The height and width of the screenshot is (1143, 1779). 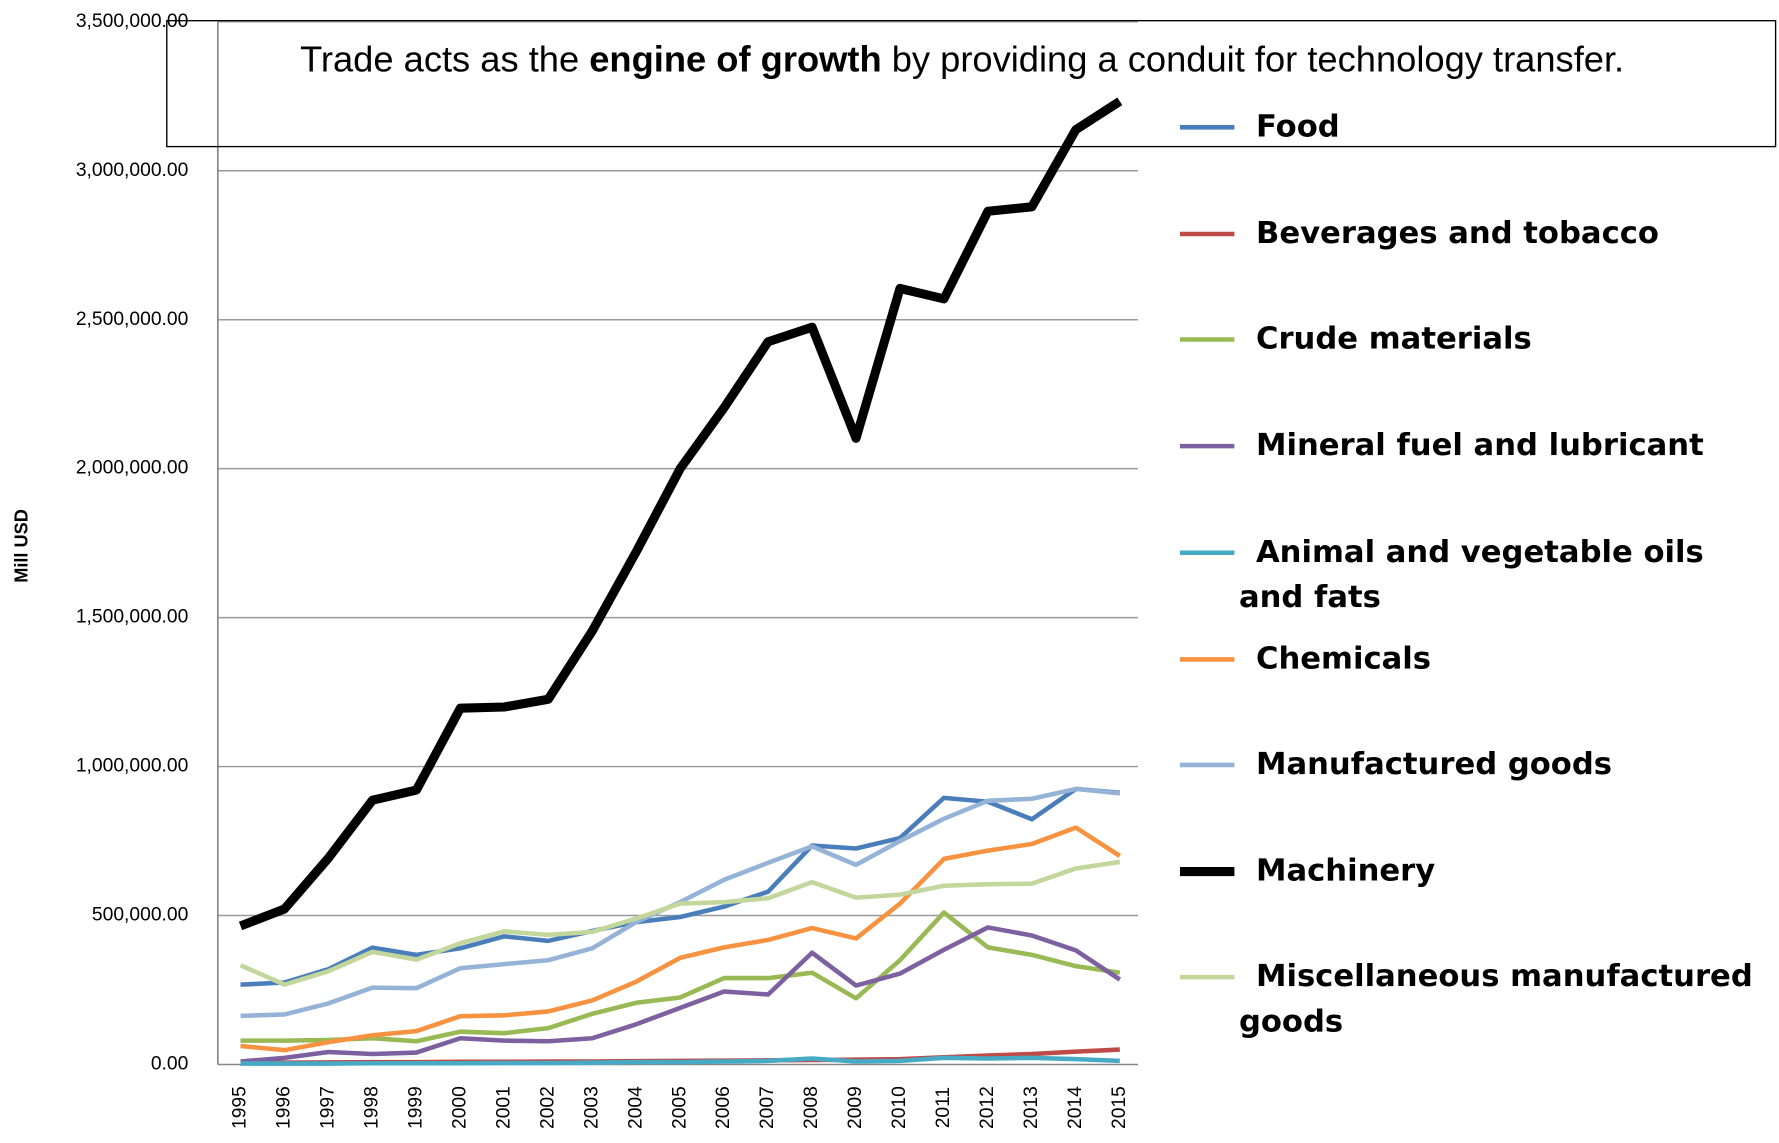 What do you see at coordinates (735, 58) in the screenshot?
I see `annotation-bold: engine of growth` at bounding box center [735, 58].